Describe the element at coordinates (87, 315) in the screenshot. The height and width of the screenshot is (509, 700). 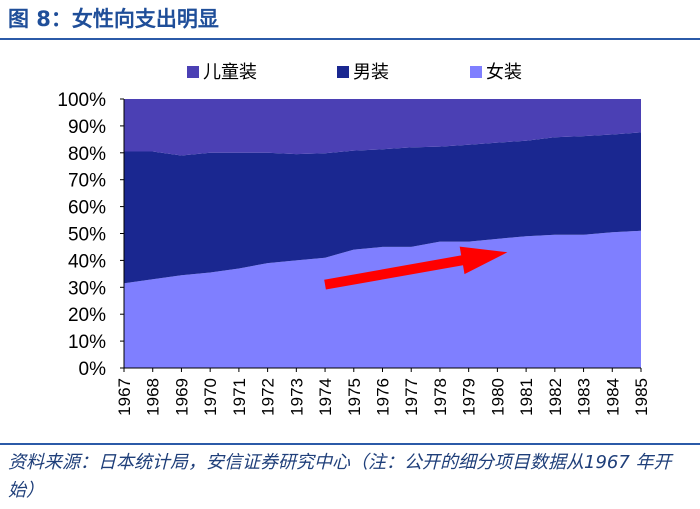
I see `y-tick-label: 20%` at that location.